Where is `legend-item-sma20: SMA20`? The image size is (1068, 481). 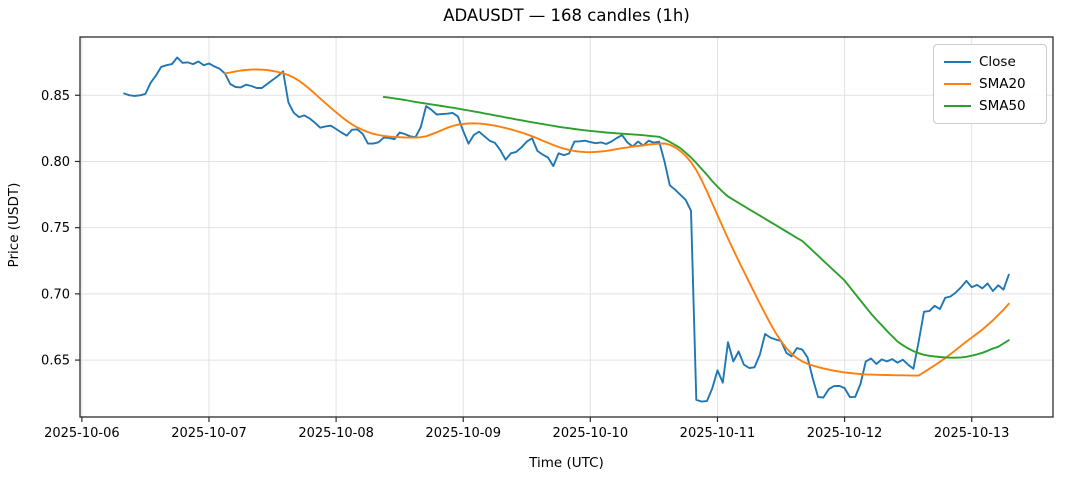
legend-item-sma20: SMA20 is located at coordinates (990, 84).